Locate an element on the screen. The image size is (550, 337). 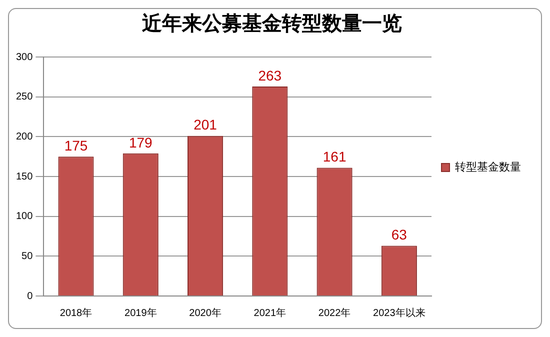
x-tick-label: 2023年以来 is located at coordinates (399, 312).